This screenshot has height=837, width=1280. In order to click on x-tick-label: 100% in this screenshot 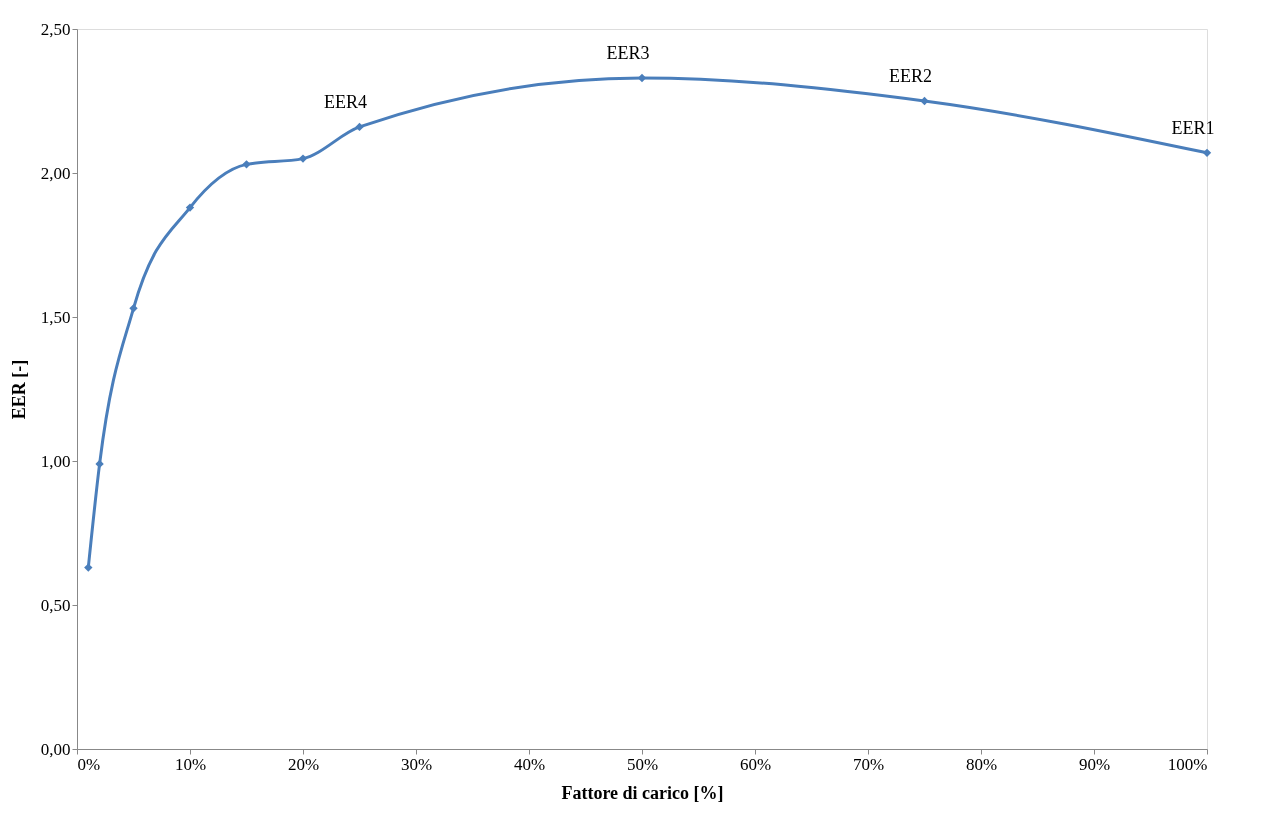, I will do `click(1187, 764)`.